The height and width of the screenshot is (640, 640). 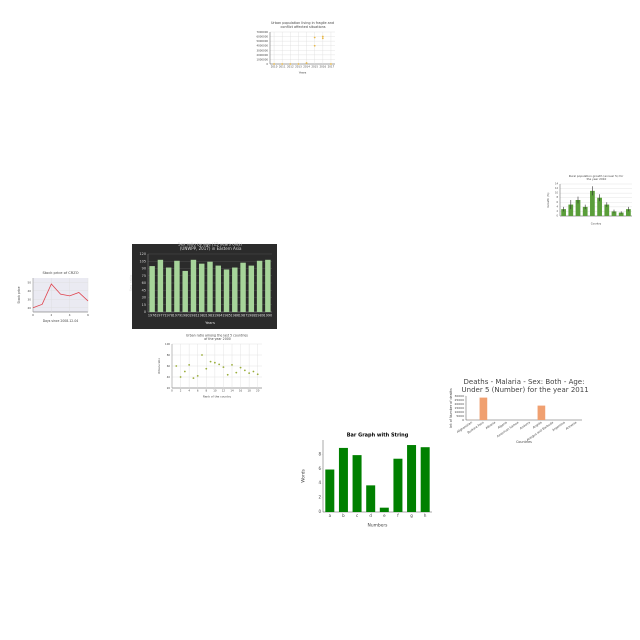 I want to click on x-tick-label: 2010, so click(x=274, y=67).